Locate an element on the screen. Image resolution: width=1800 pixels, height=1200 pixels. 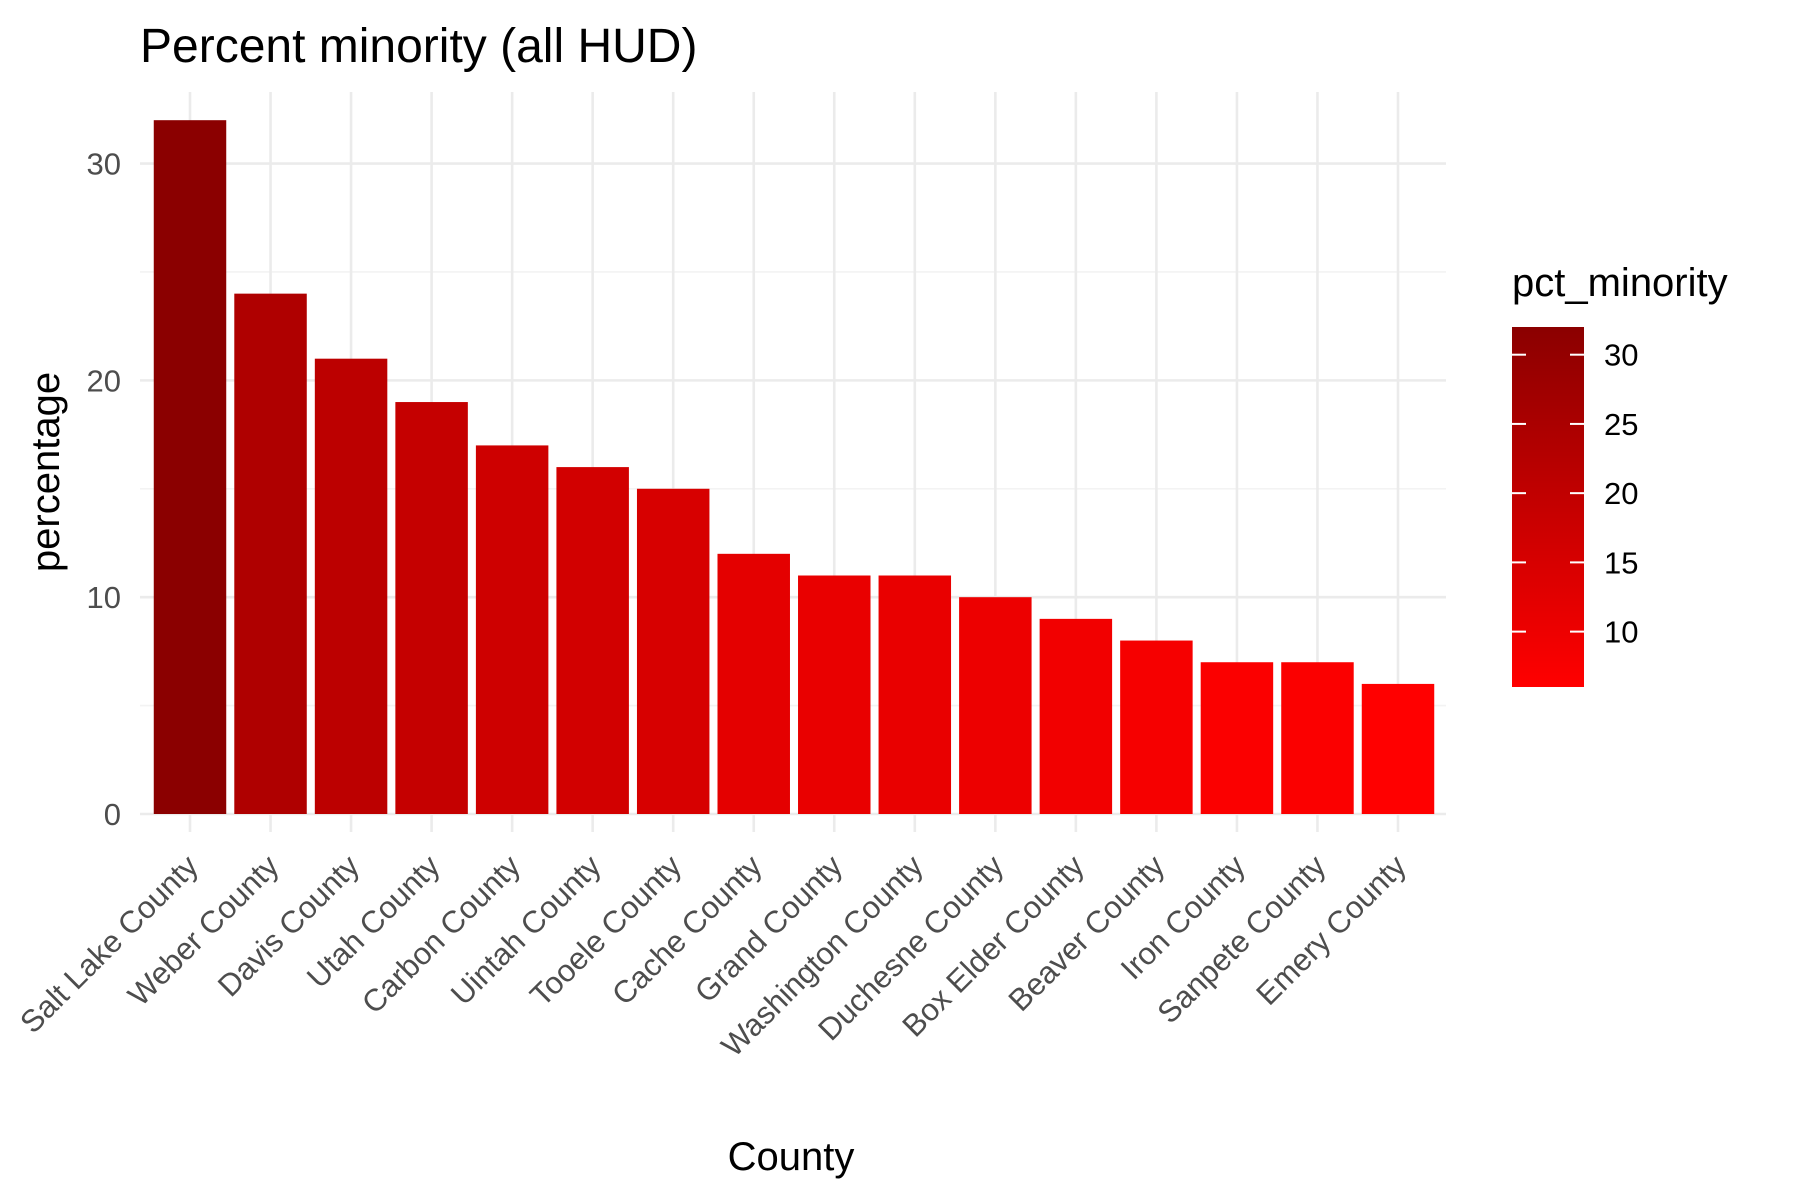
legend-tick-label: 30 is located at coordinates (1621, 355).